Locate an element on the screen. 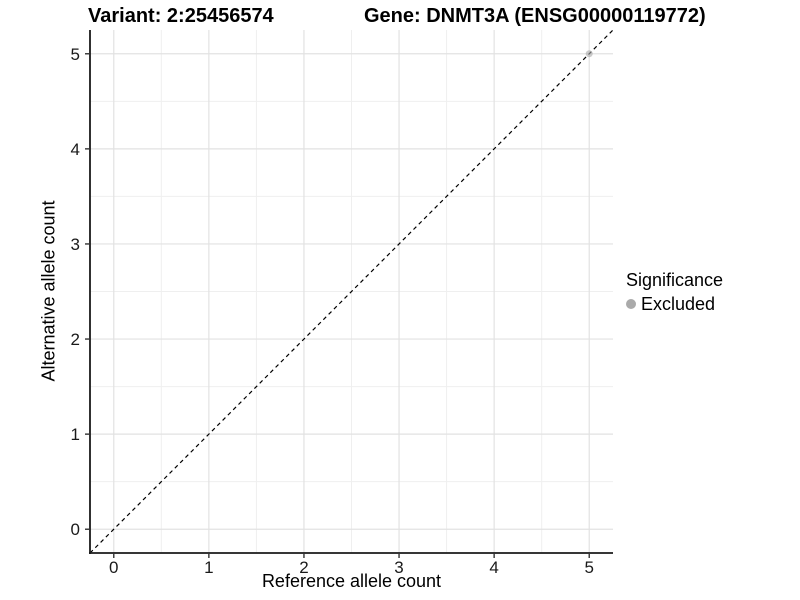 The height and width of the screenshot is (600, 800). legend-item-excluded: Excluded is located at coordinates (674, 304).